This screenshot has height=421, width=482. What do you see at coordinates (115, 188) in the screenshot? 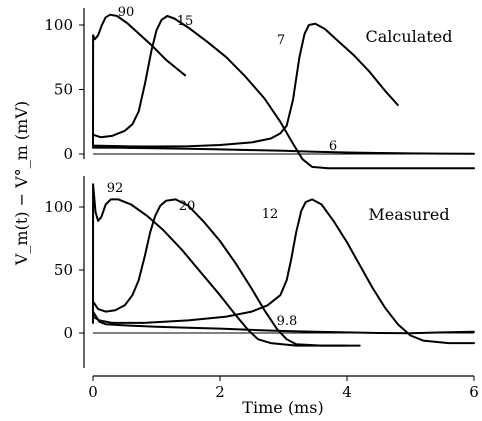
I see `series-label: 92` at bounding box center [115, 188].